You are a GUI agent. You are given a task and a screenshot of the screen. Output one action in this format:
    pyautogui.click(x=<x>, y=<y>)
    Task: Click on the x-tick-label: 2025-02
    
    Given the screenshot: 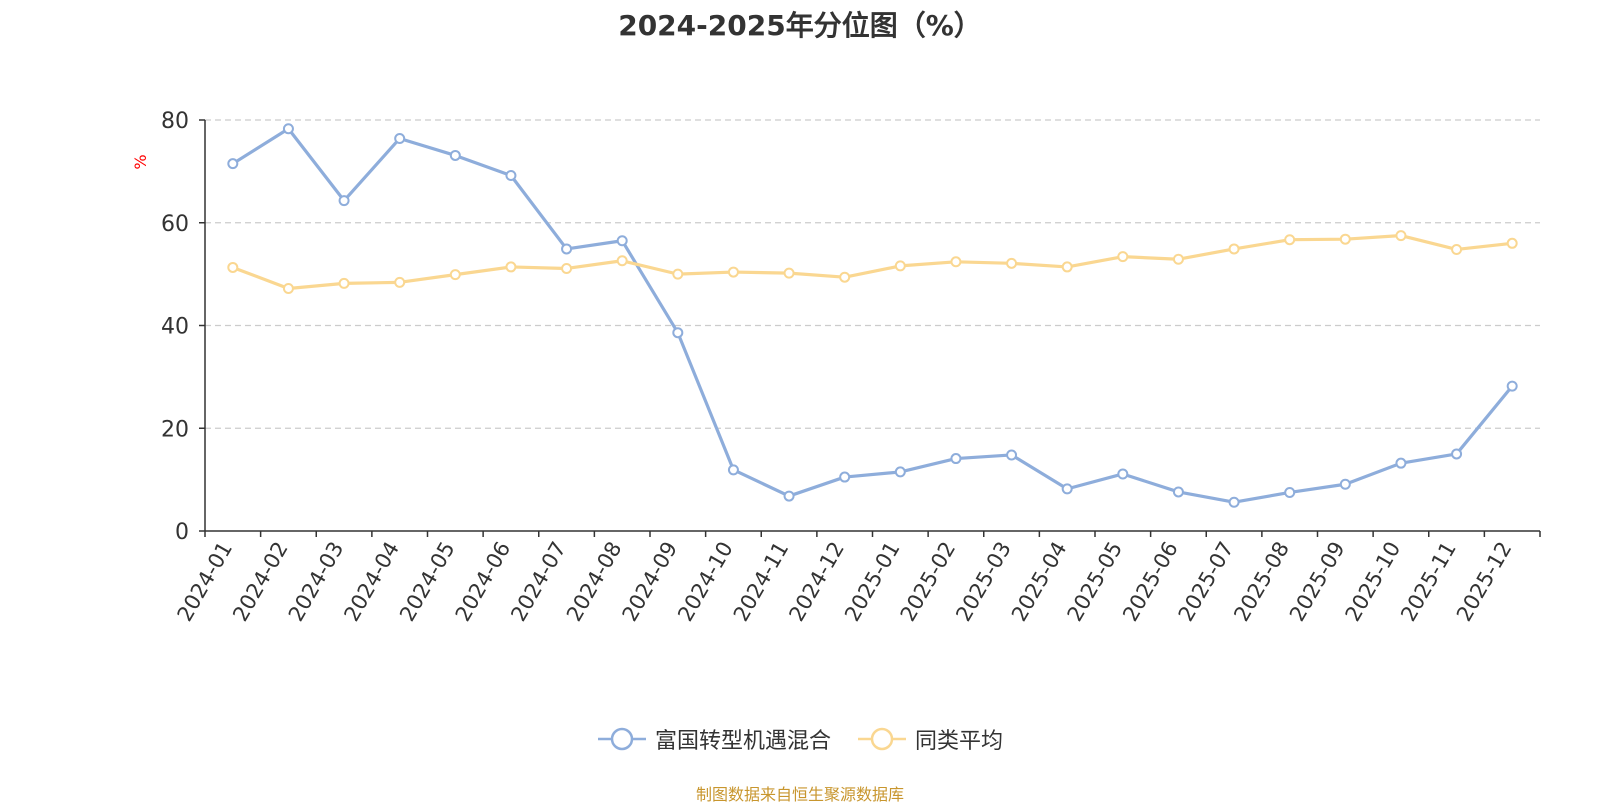 What is the action you would take?
    pyautogui.click(x=928, y=582)
    